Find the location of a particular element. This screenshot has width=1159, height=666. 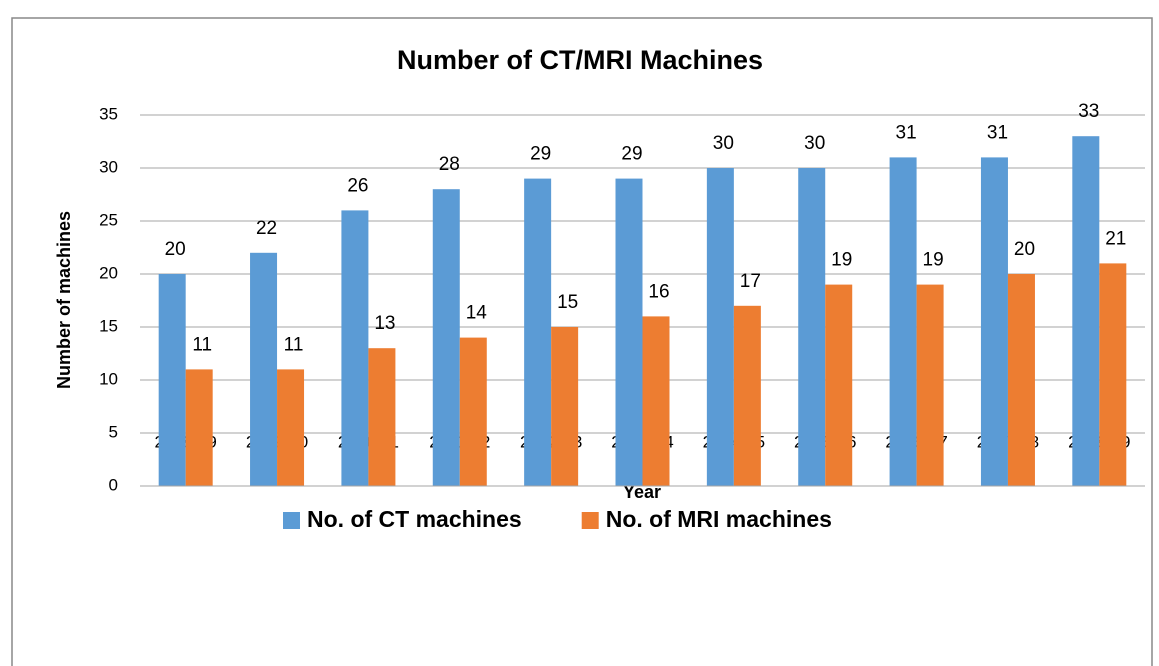

y-tick-label: 10 is located at coordinates (108, 378).